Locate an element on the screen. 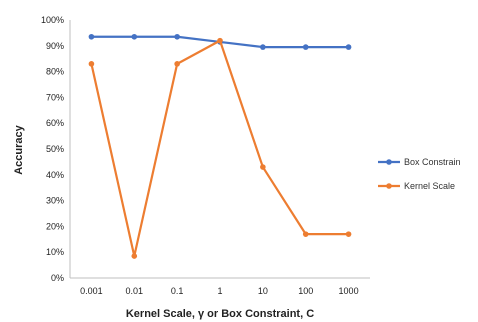  y-tick-label: 70% is located at coordinates (55, 97).